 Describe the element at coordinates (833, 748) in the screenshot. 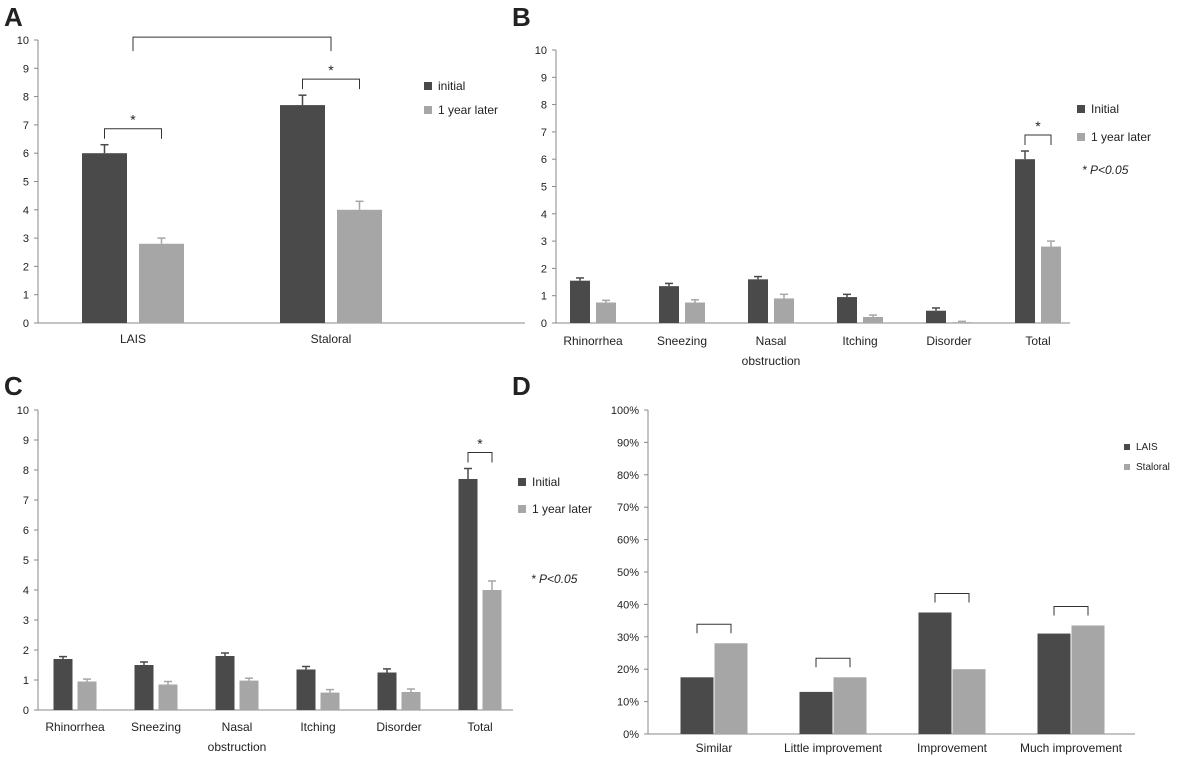

I see `x-category-label: Little improvement` at that location.